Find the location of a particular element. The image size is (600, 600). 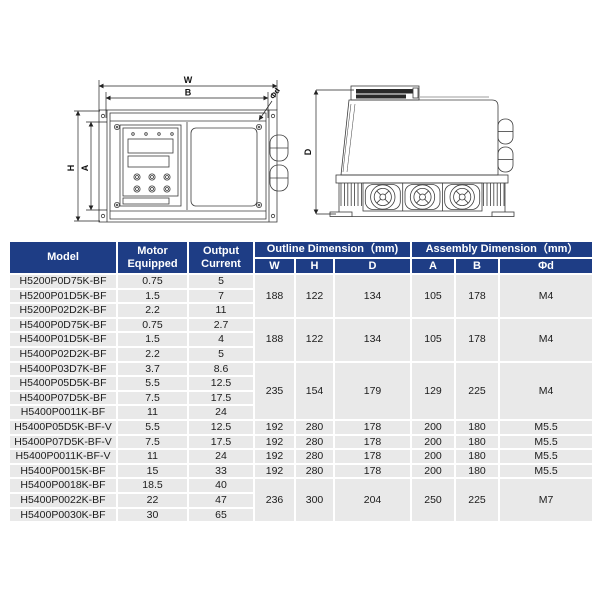

header-outline-dimension: Outline Dimension（mm) is located at coordinates (332, 249).